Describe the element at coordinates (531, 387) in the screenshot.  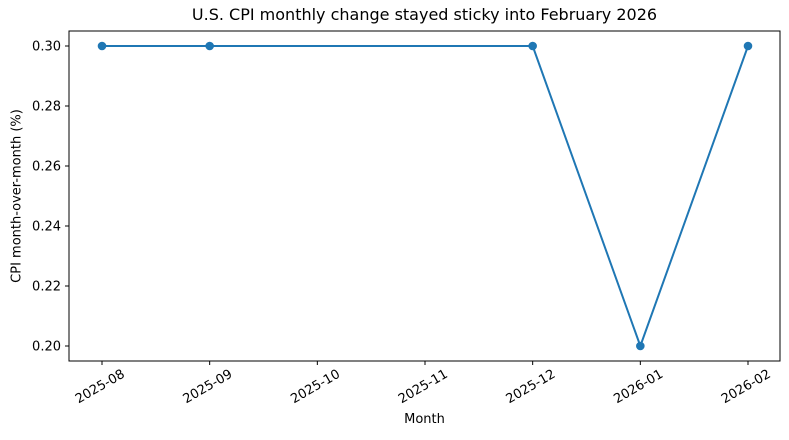
I see `x-tick-label: 2025-12` at that location.